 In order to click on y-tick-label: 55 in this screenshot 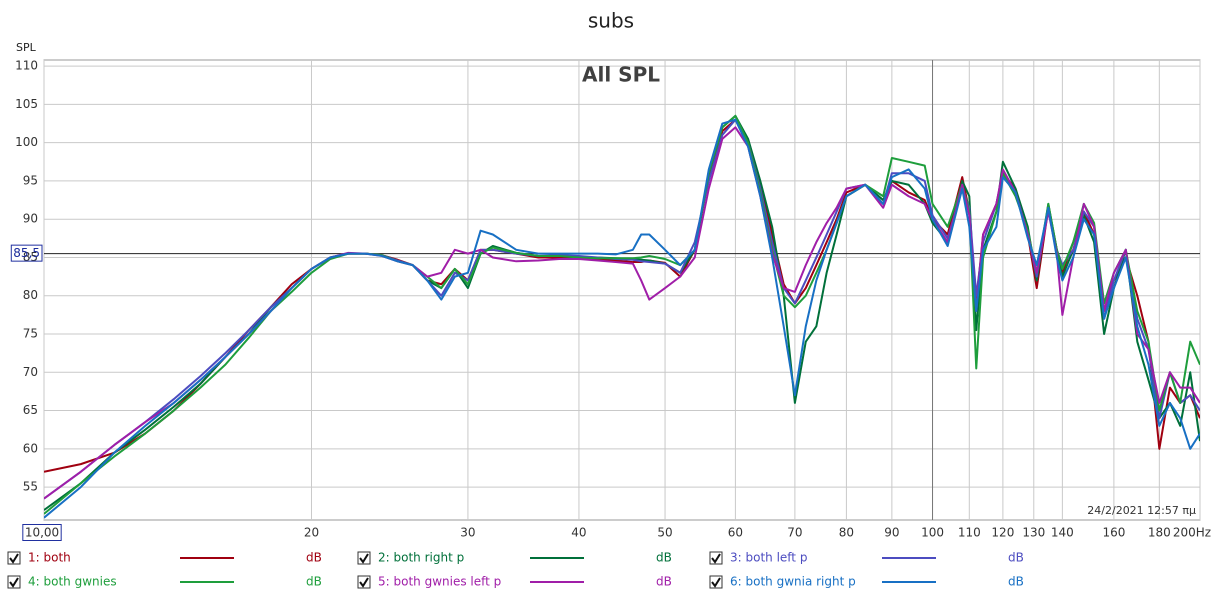, I will do `click(30, 487)`.